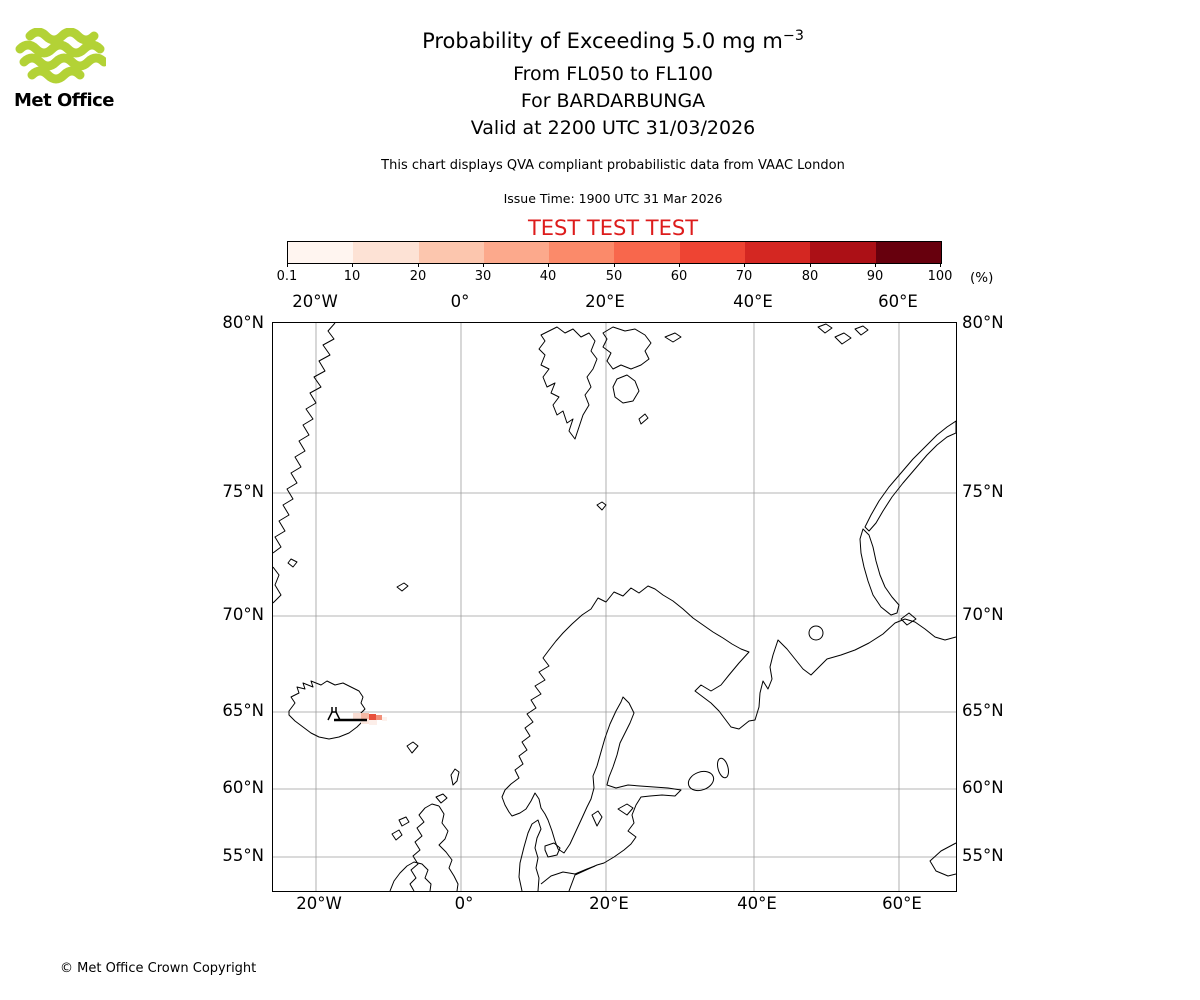 The height and width of the screenshot is (1000, 1200). What do you see at coordinates (158, 968) in the screenshot?
I see `copyright-text: © Met Office Crown Copyright` at bounding box center [158, 968].